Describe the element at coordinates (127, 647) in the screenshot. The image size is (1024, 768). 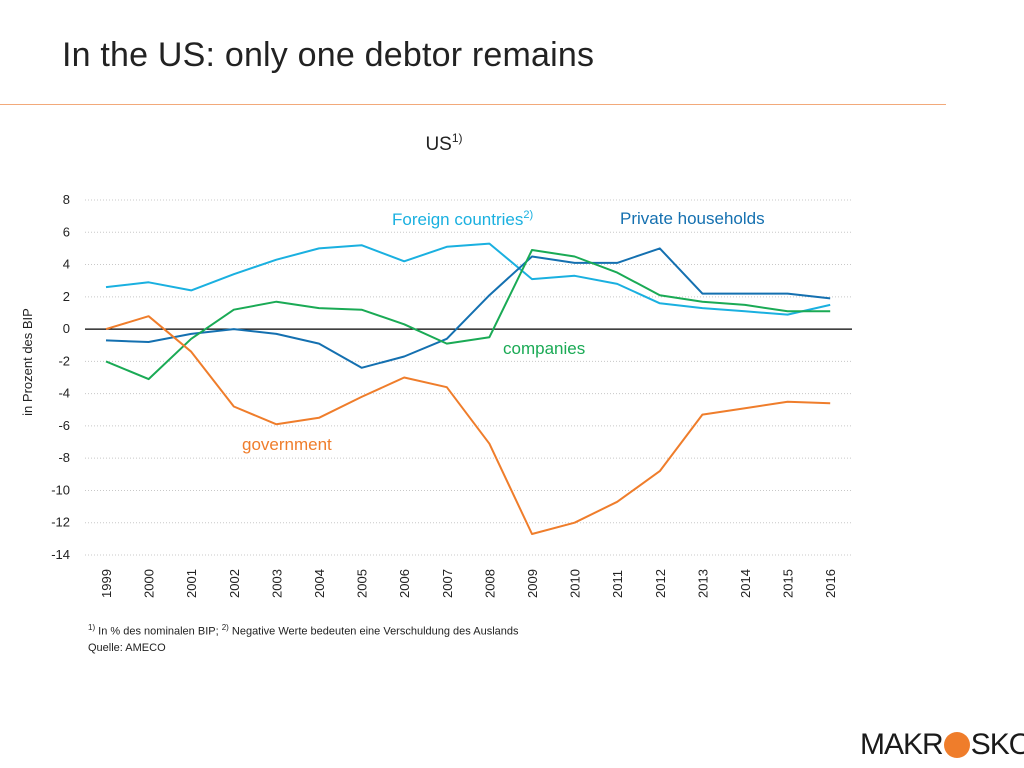
I see `source-note: Quelle: AMECO` at that location.